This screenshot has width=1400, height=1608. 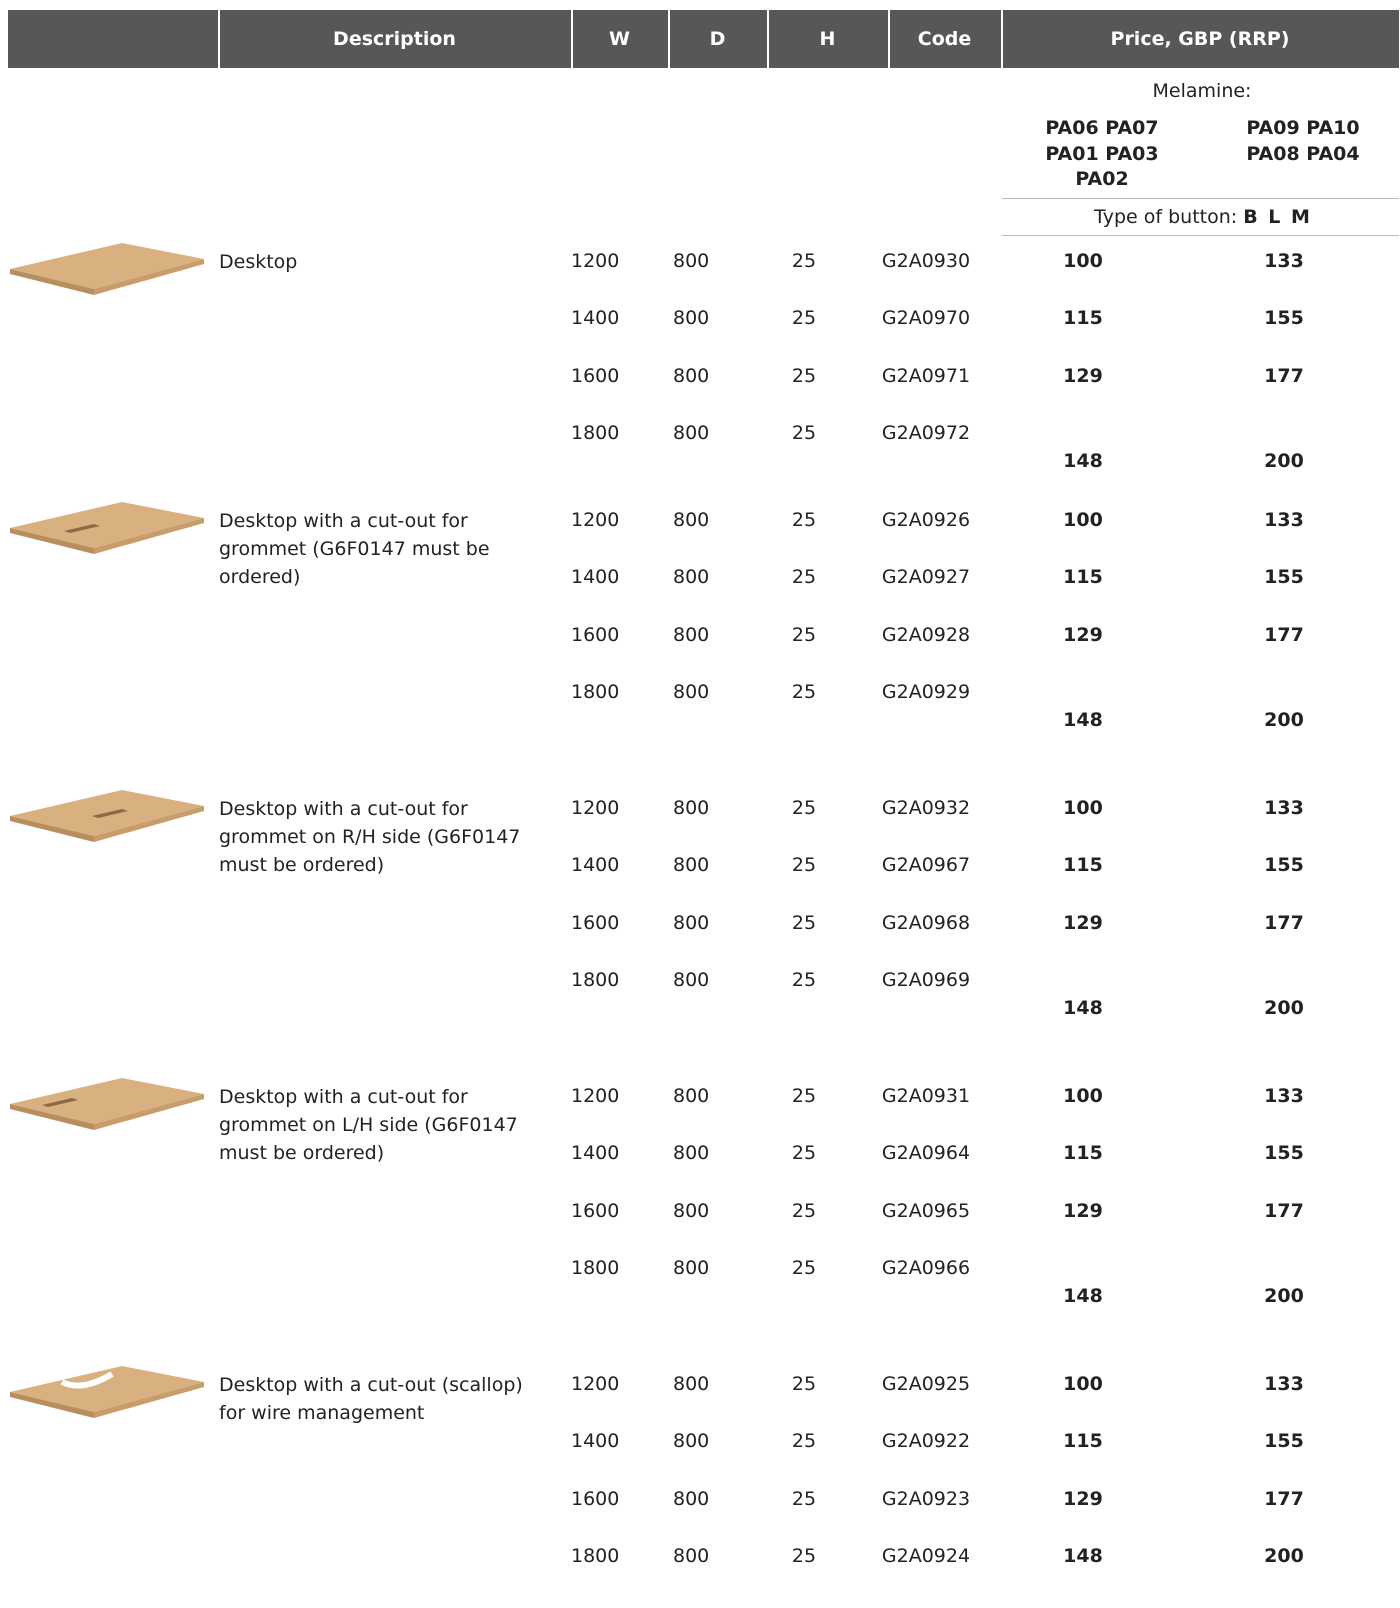 What do you see at coordinates (1200, 39) in the screenshot?
I see `header-cell: Price, GBP (RRP)` at bounding box center [1200, 39].